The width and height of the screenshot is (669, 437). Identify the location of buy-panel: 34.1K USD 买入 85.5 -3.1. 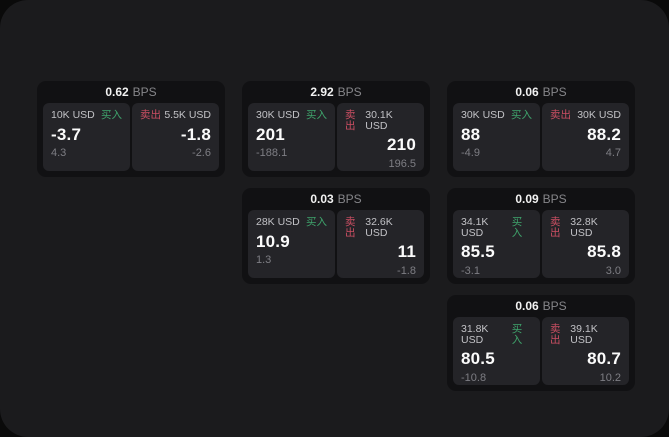
(496, 244).